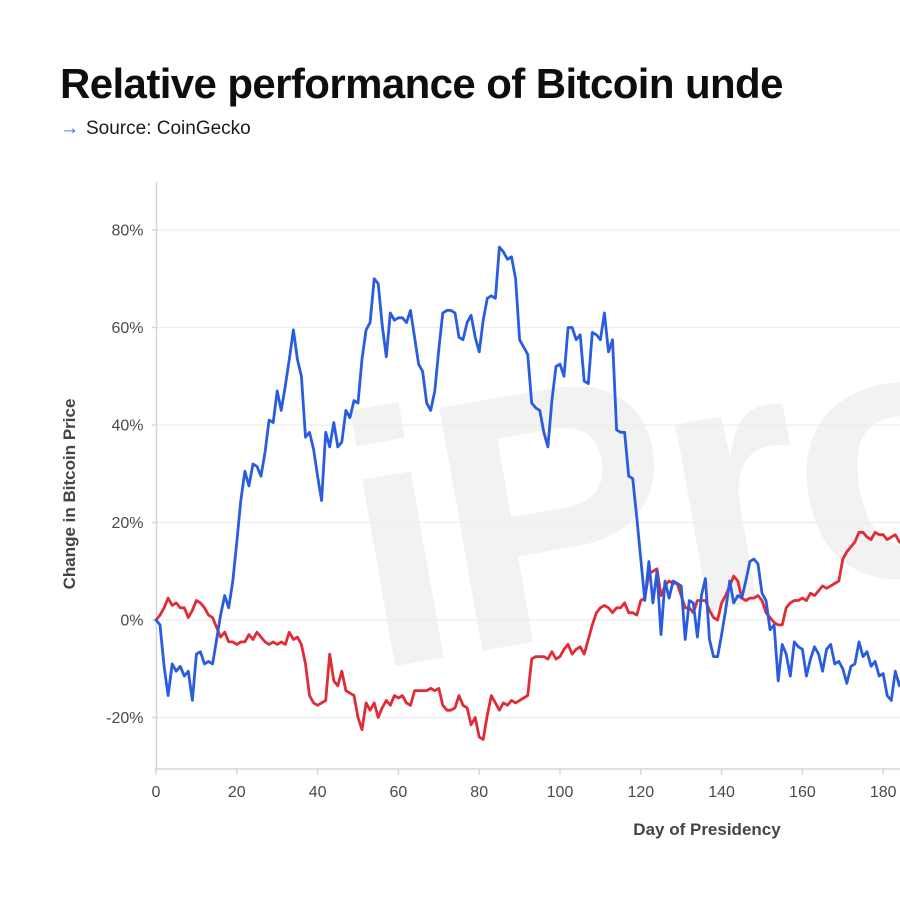  I want to click on y-tick-label: 60%, so click(127, 328).